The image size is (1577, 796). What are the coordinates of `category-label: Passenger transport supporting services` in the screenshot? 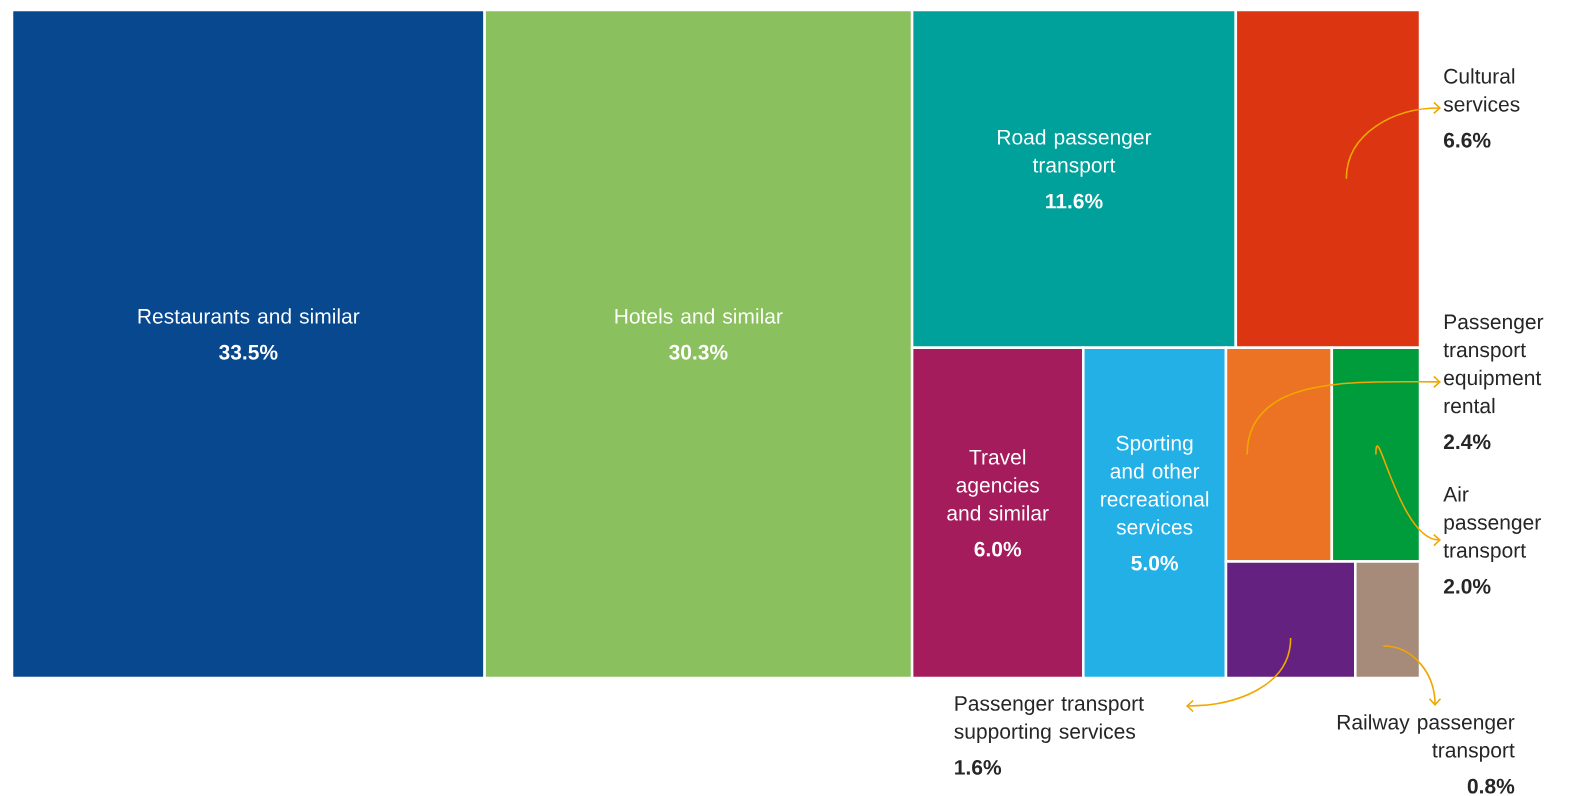 It's located at (1049, 719).